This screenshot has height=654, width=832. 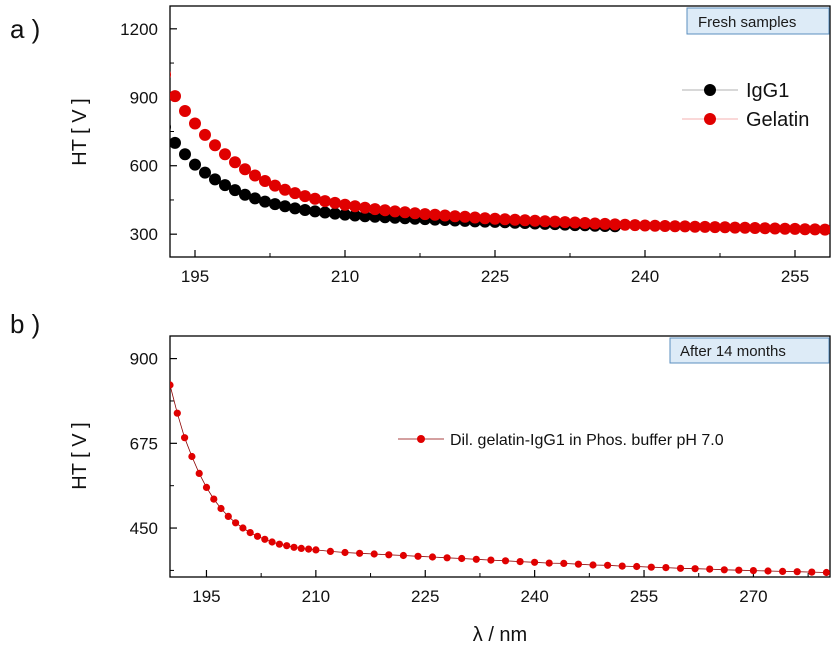 I want to click on legend-marker-igg1, so click(x=710, y=90).